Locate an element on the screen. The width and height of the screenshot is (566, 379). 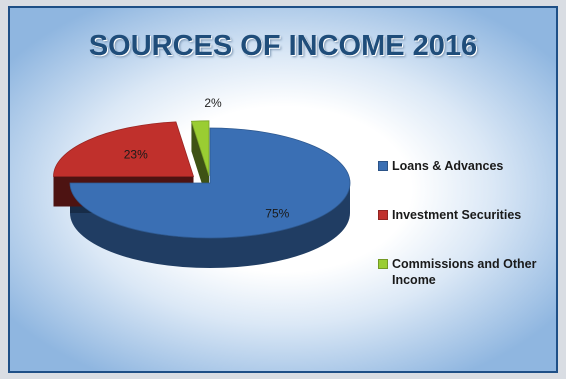
legend-item-1: Loans & Advances is located at coordinates (467, 166).